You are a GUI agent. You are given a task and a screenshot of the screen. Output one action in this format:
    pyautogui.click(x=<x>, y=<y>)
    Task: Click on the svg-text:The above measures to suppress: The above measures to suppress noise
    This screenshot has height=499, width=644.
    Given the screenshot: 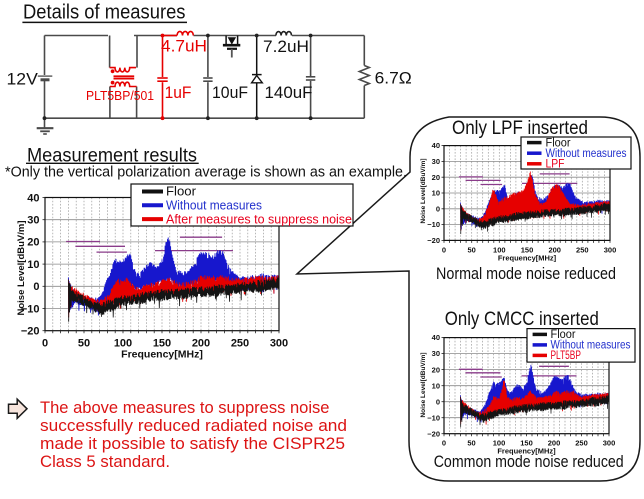 What is the action you would take?
    pyautogui.click(x=185, y=407)
    